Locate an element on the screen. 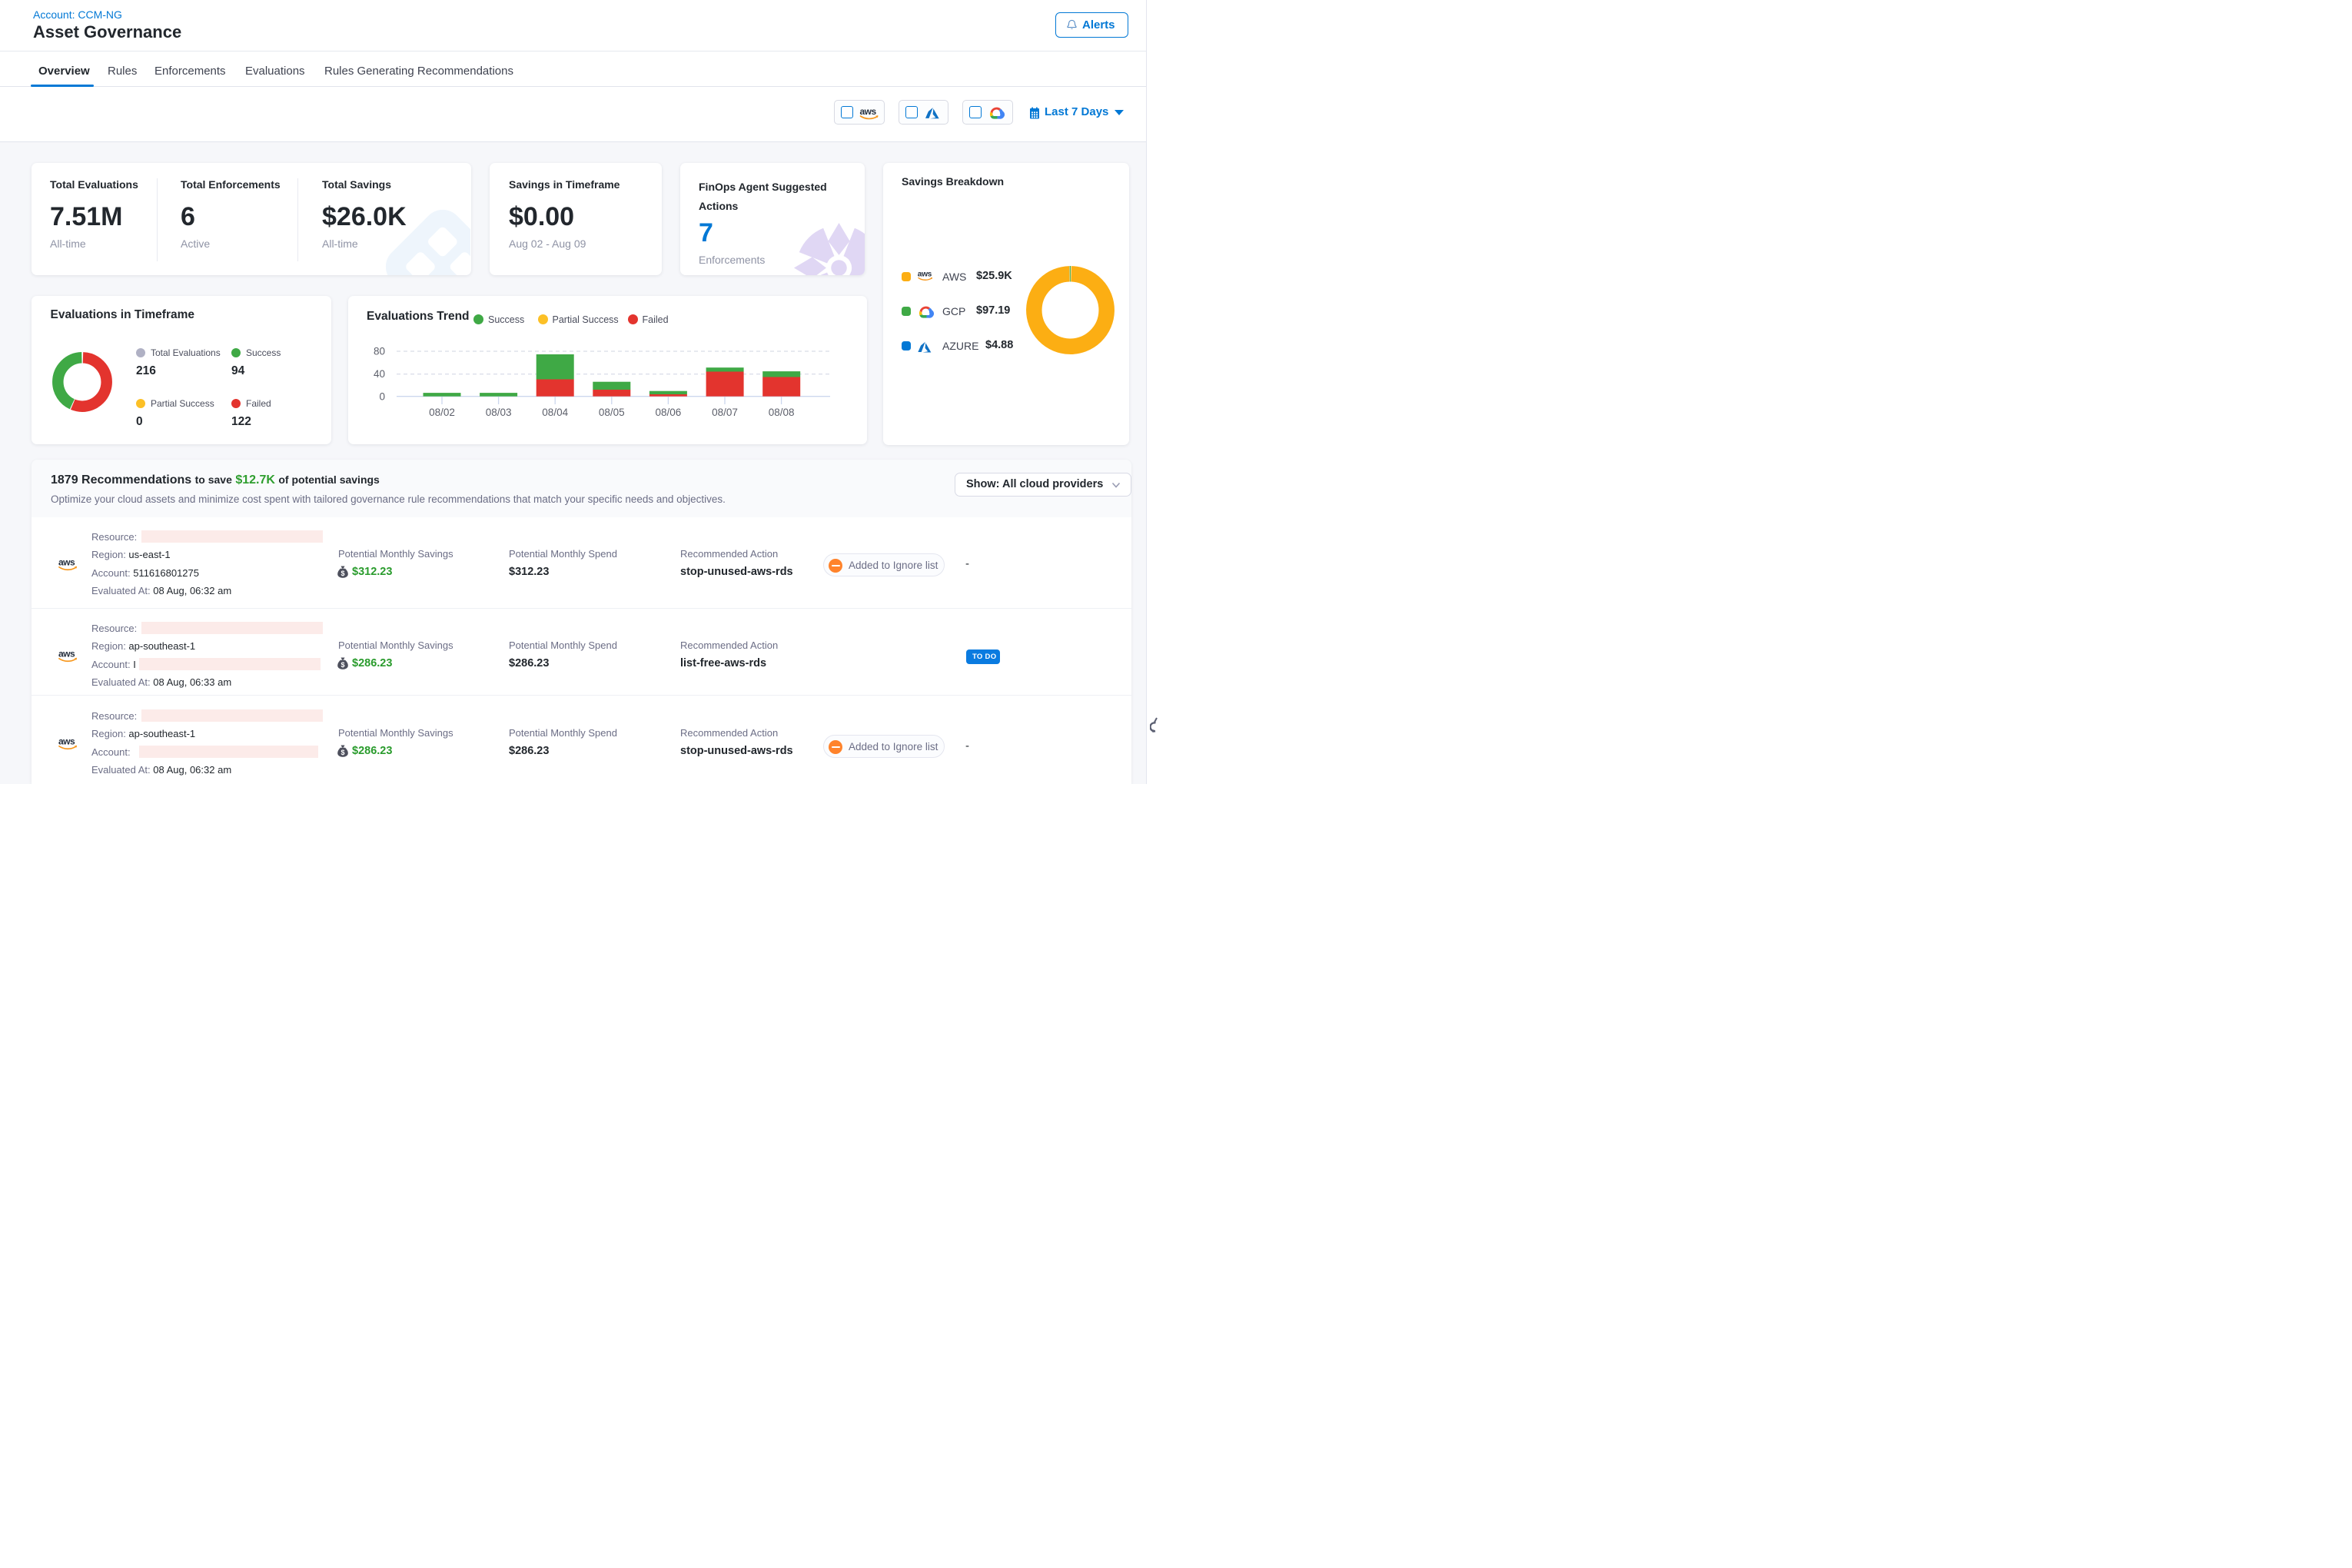 The image size is (2352, 1568). svg-text: 08/08 is located at coordinates (782, 412).